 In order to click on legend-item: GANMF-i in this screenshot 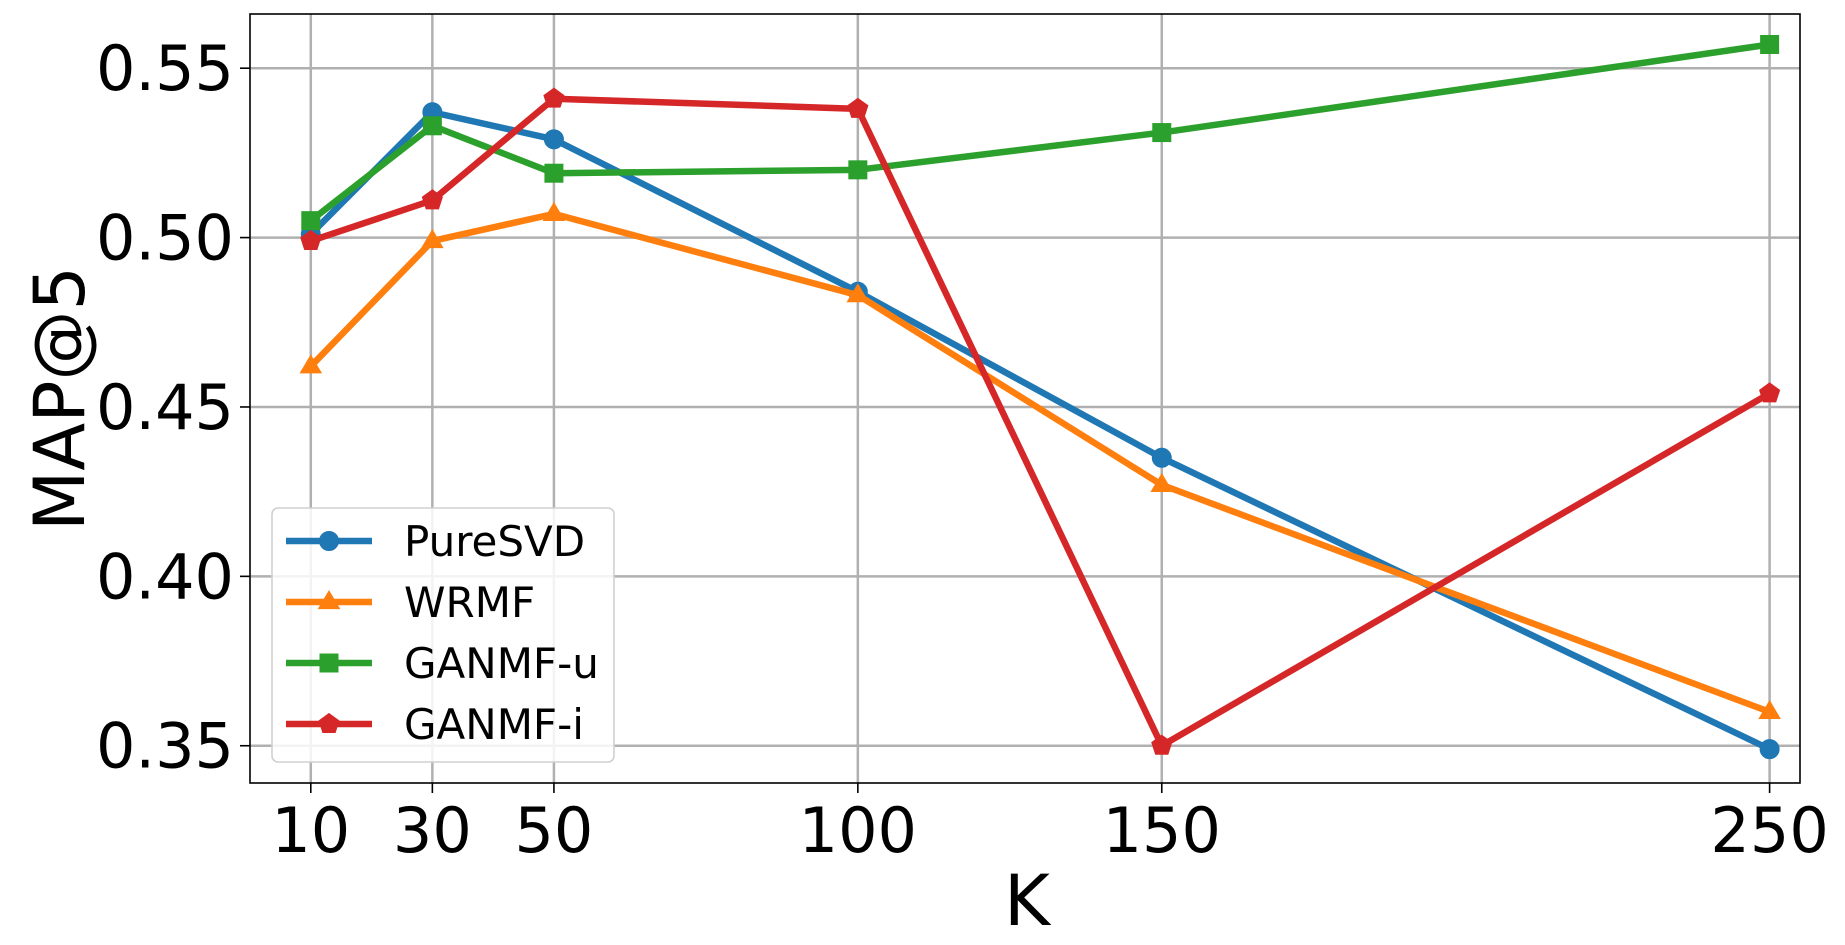, I will do `click(435, 724)`.